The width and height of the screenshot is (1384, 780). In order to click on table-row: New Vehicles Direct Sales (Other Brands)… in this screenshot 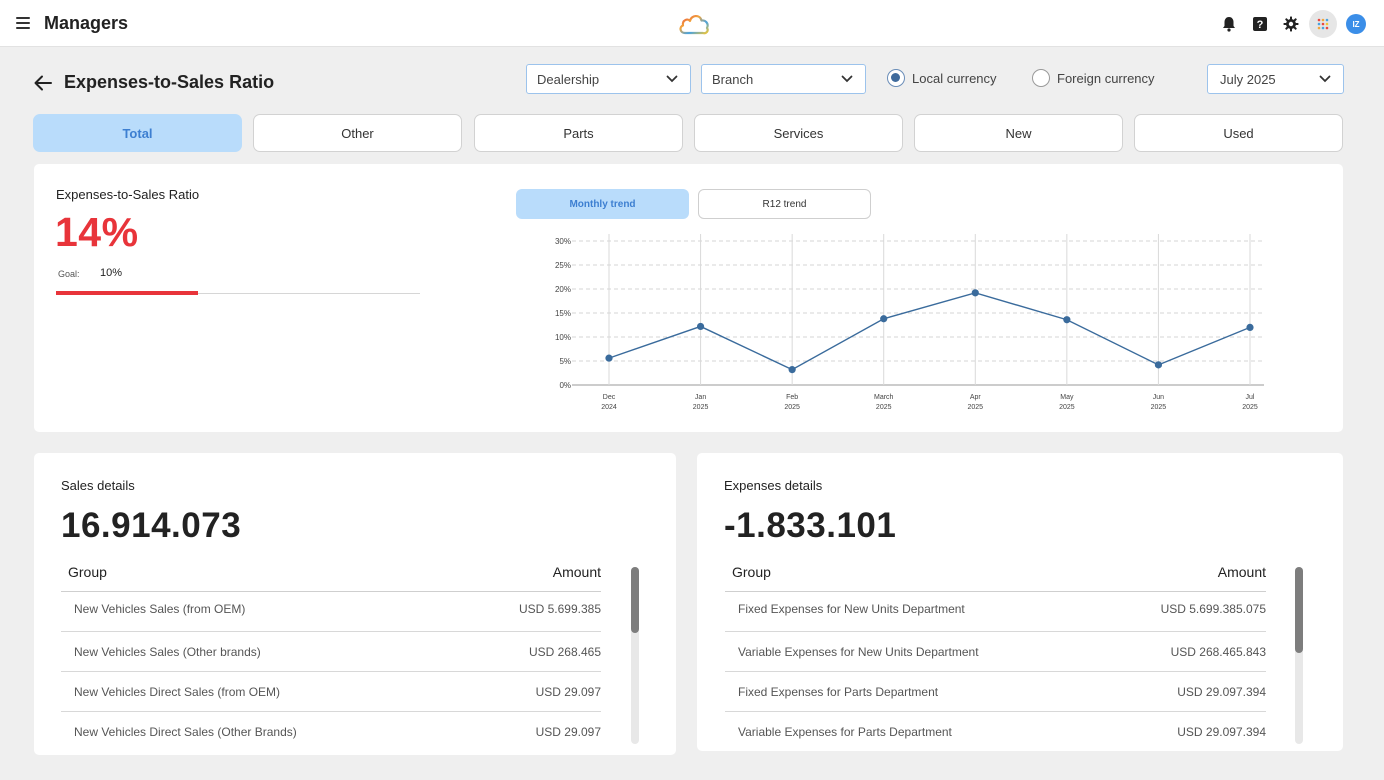, I will do `click(331, 732)`.